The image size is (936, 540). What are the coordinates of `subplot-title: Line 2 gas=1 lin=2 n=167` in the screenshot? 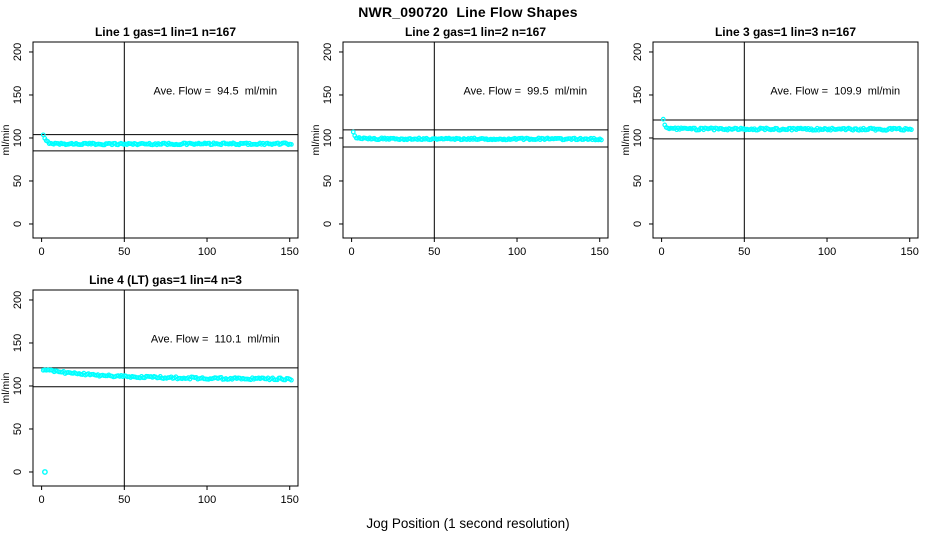 It's located at (475, 32).